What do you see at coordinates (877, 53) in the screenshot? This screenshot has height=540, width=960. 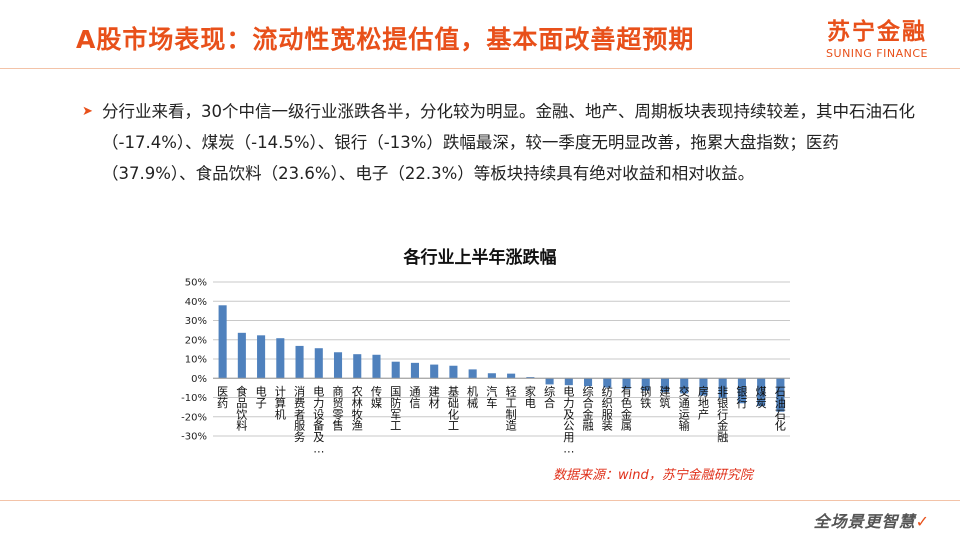 I see `logo-text-en: SUNING FINANCE` at bounding box center [877, 53].